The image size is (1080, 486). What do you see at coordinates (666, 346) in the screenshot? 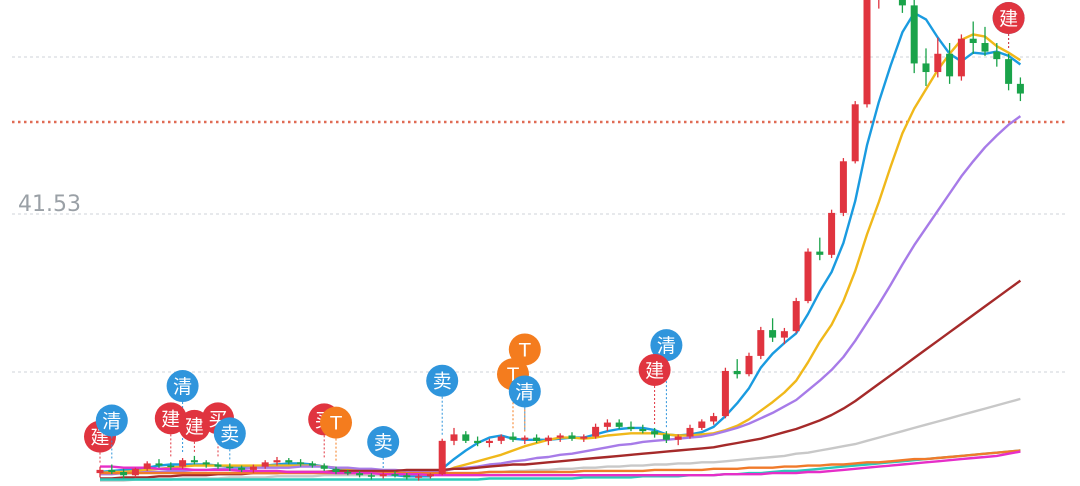
I see `signal-label-14: 清` at bounding box center [666, 346].